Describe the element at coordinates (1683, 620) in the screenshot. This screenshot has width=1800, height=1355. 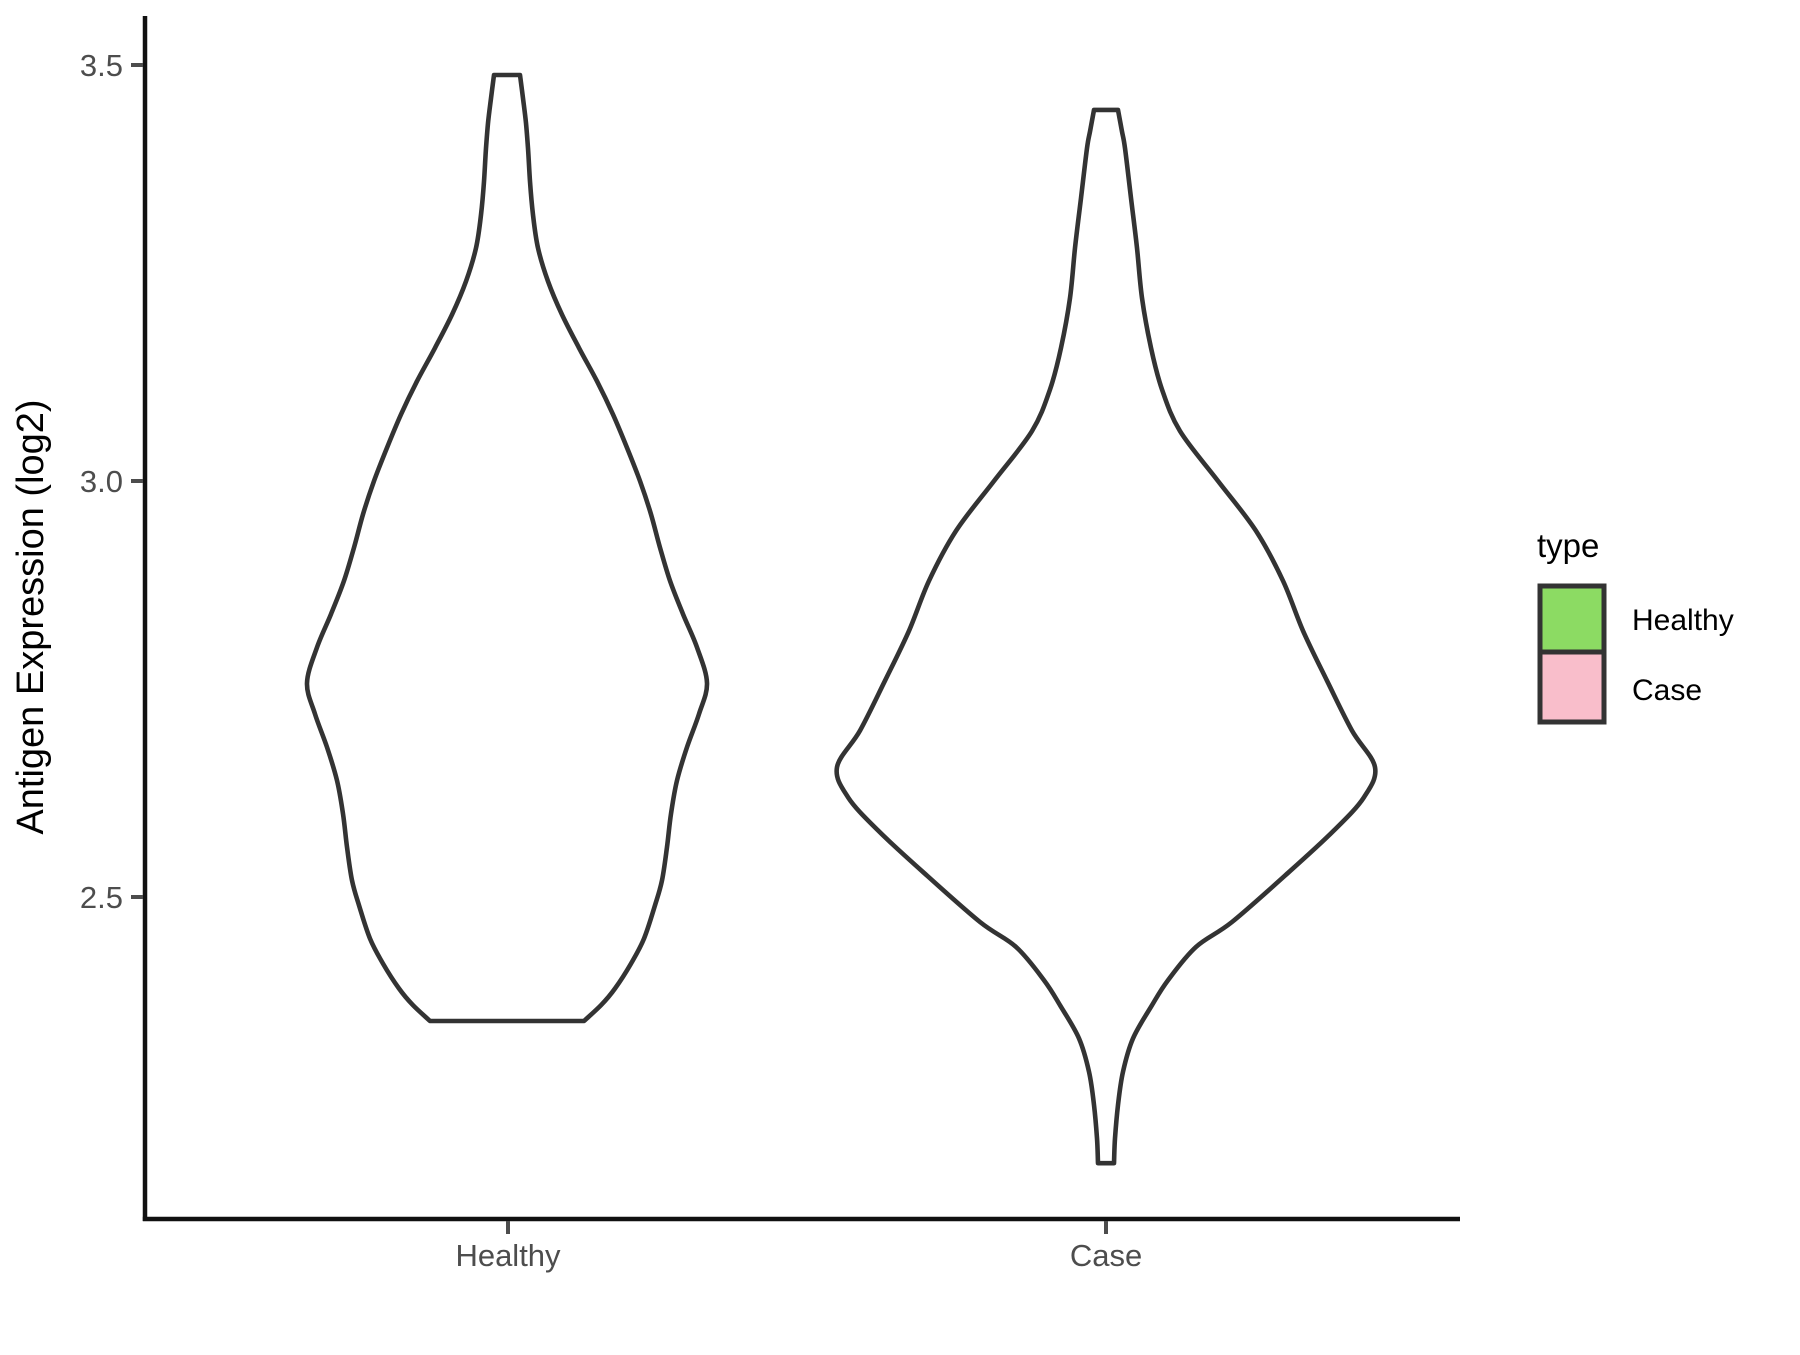
I see `legend-label-healthy: Healthy` at that location.